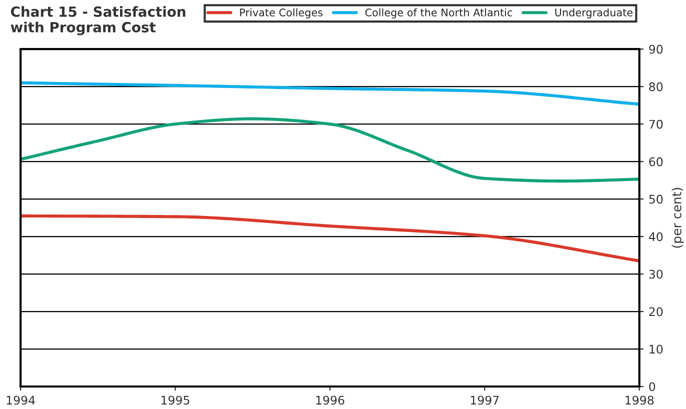  Describe the element at coordinates (656, 199) in the screenshot. I see `y-tick-label: 50` at that location.